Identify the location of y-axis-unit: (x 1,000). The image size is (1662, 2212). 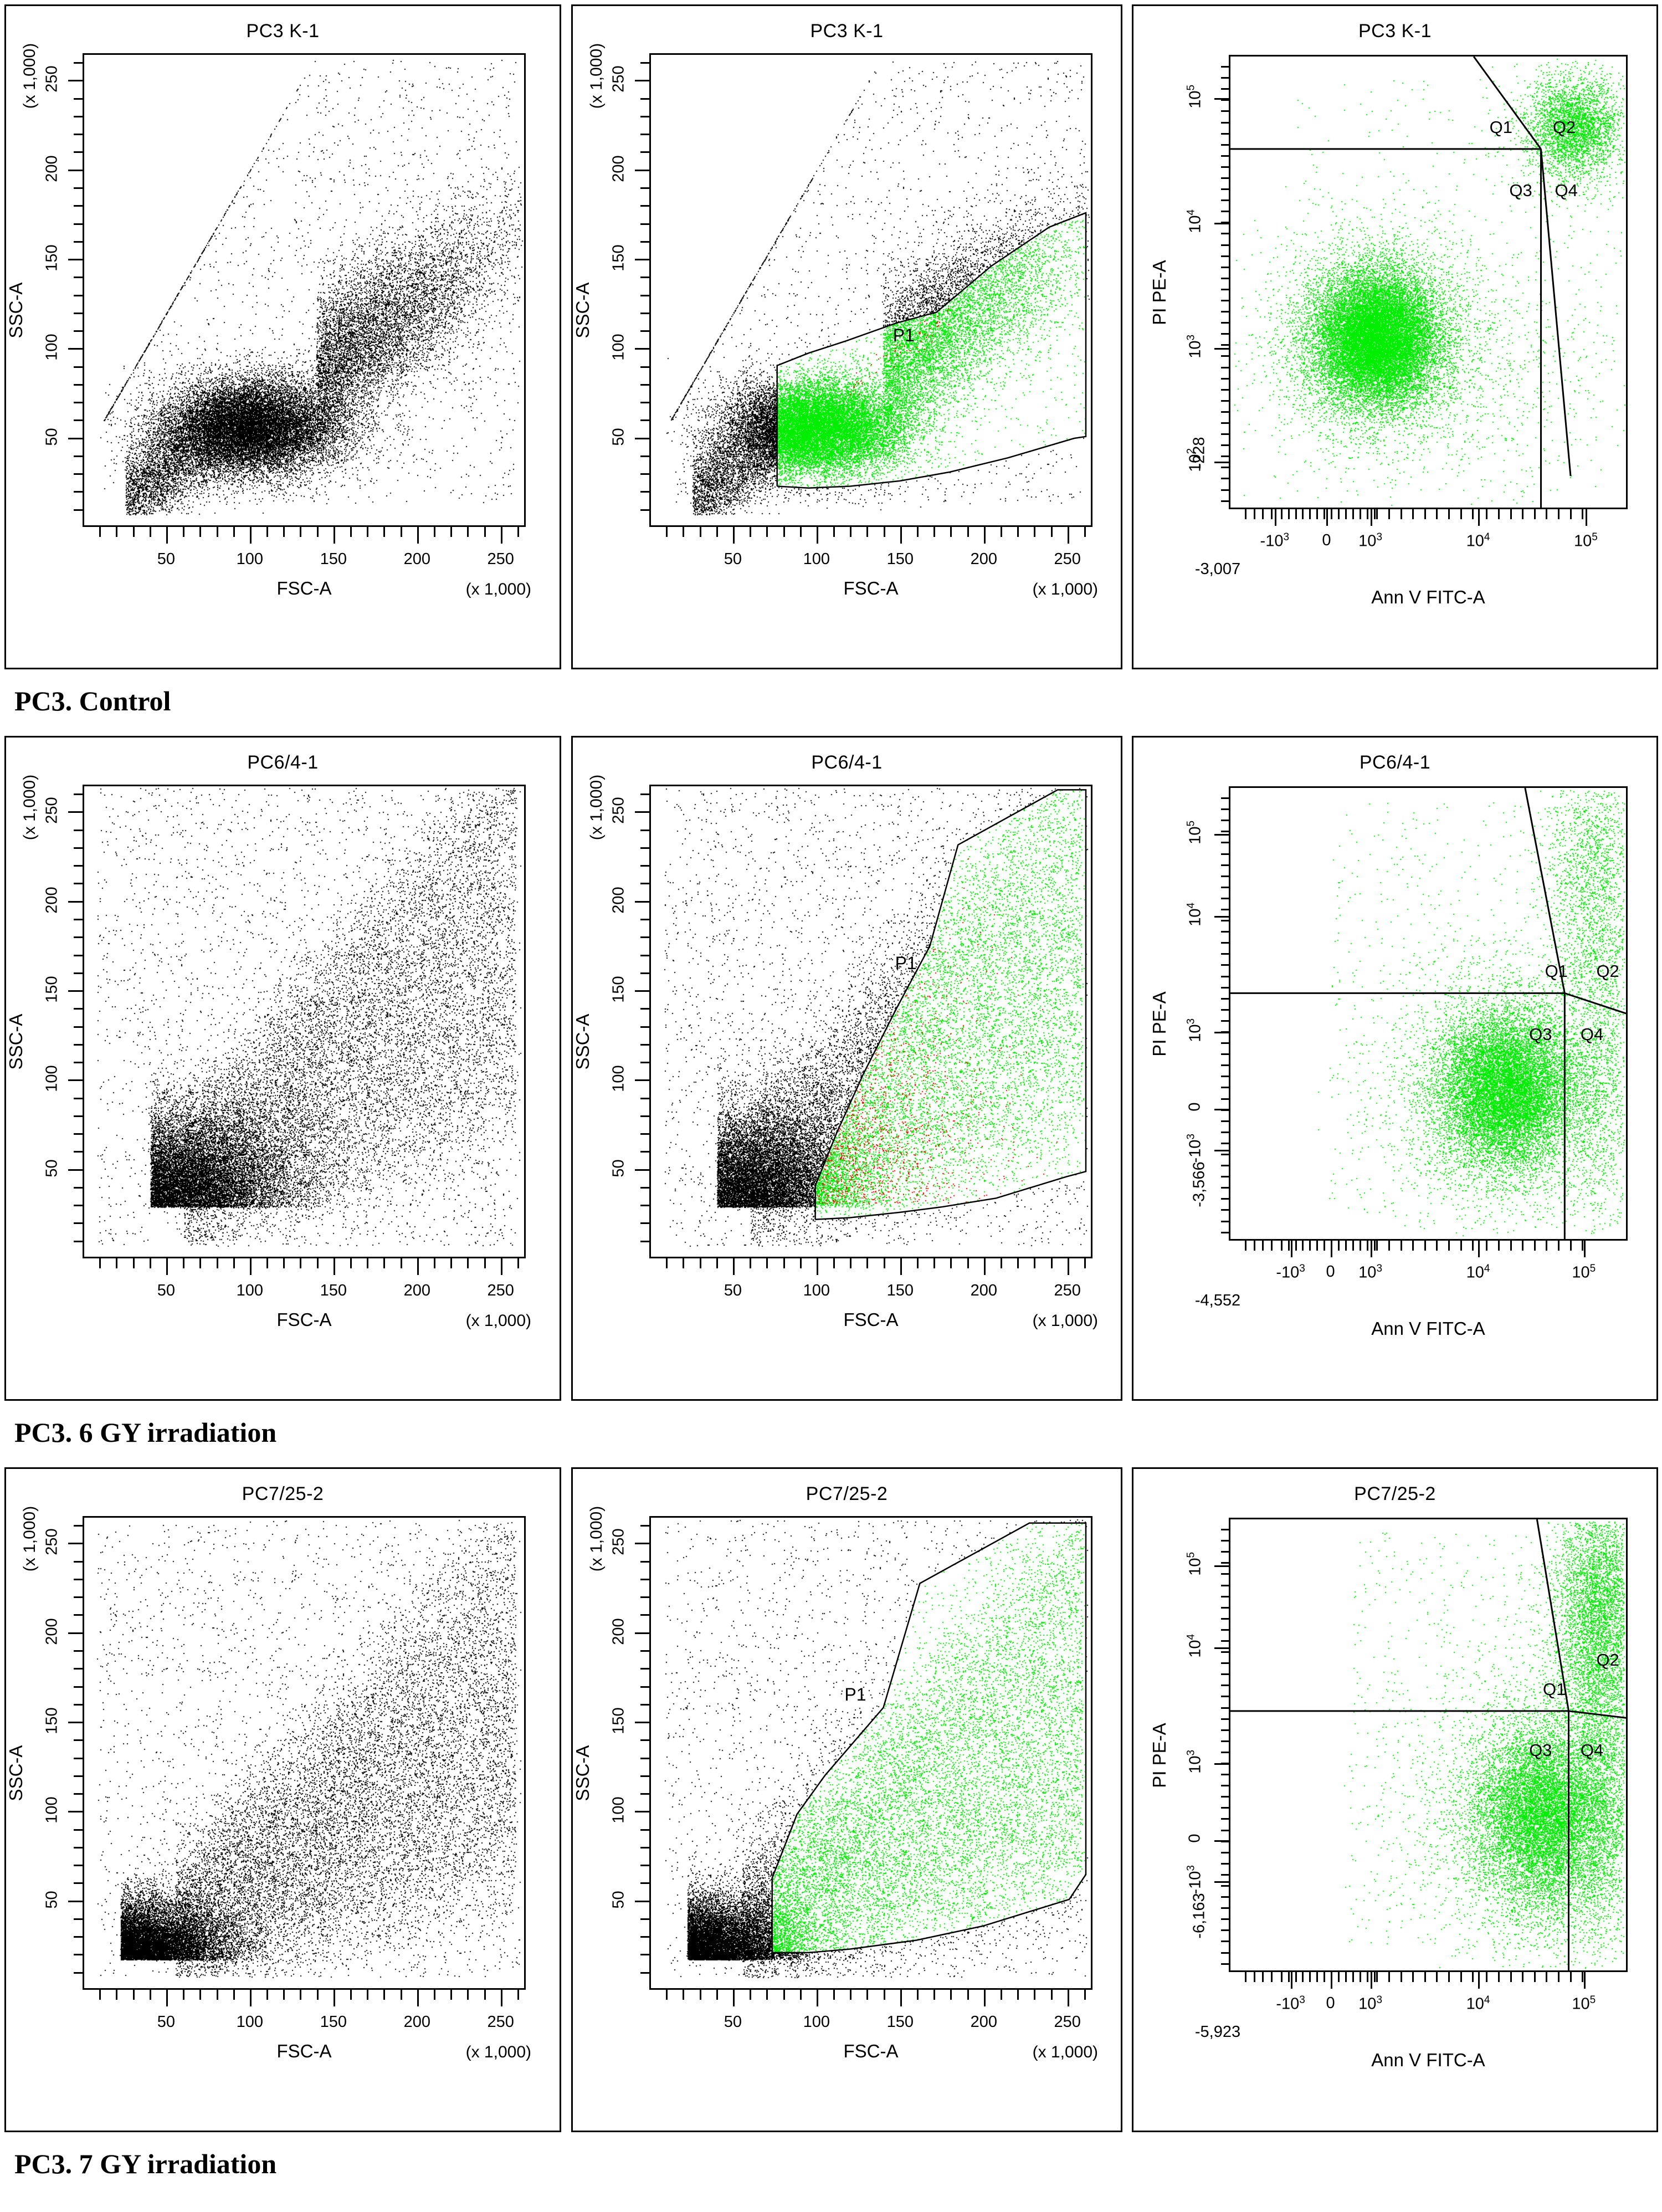
(29, 76).